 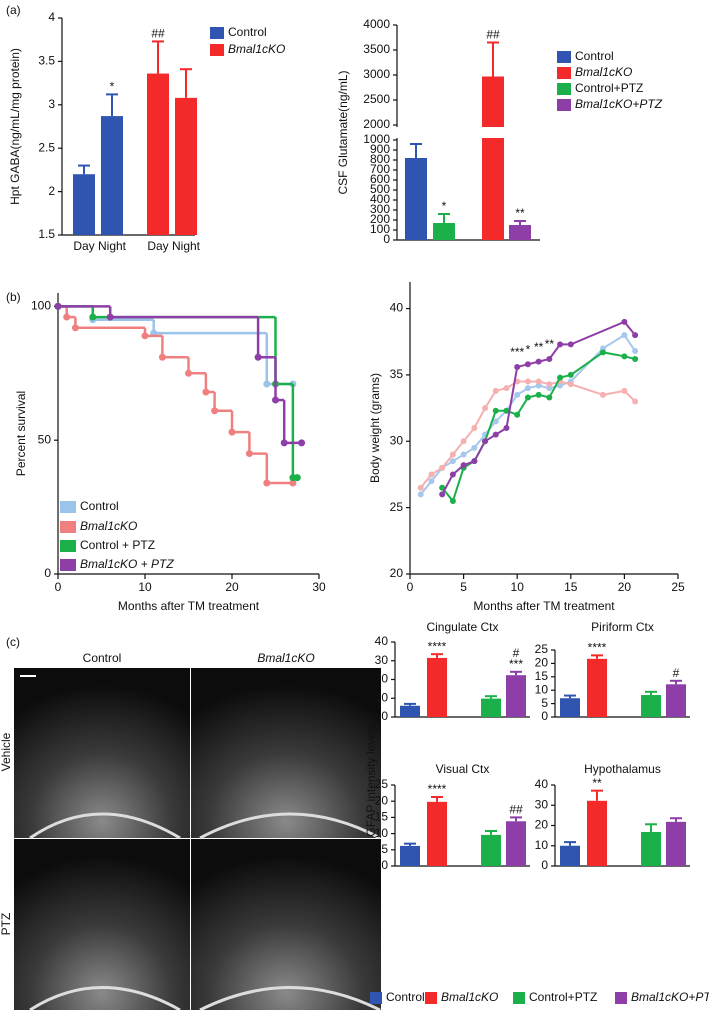 I want to click on y-tick-label: 3500, so click(x=376, y=49).